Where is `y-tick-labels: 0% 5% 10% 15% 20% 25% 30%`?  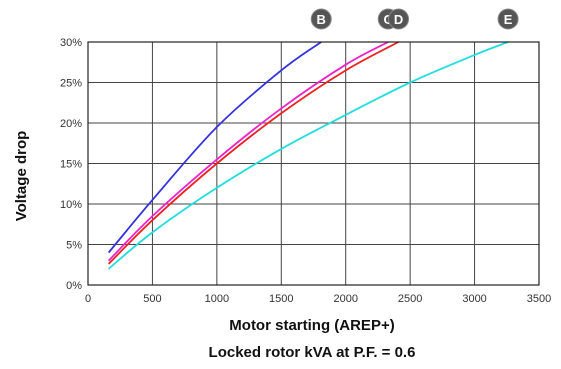
y-tick-labels: 0% 5% 10% 15% 20% 25% 30% is located at coordinates (71, 164).